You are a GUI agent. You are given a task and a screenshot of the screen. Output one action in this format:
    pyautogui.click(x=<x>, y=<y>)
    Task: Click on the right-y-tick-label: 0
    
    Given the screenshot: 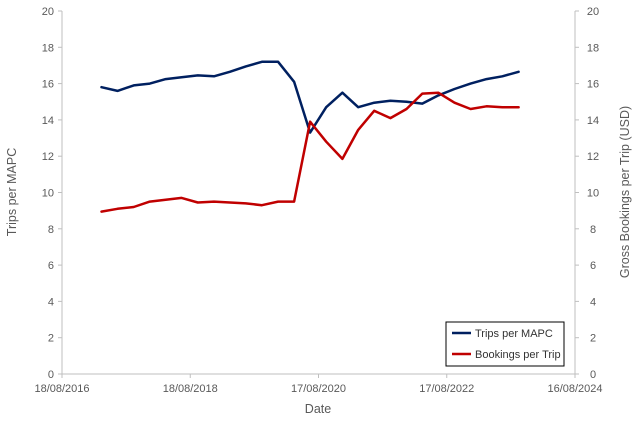 What is the action you would take?
    pyautogui.click(x=593, y=375)
    